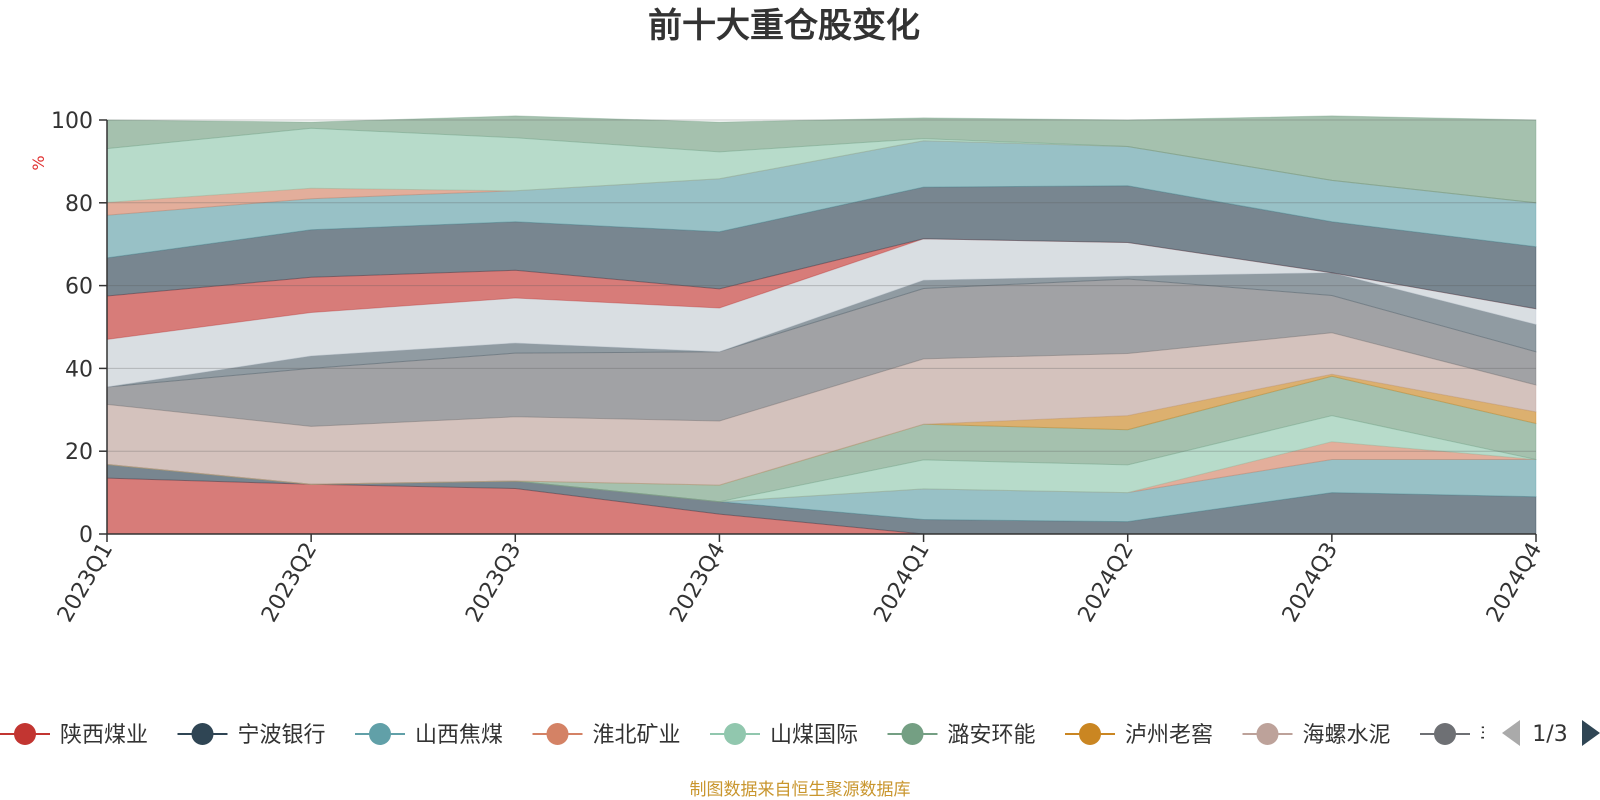 Image resolution: width=1600 pixels, height=800 pixels. What do you see at coordinates (79, 328) in the screenshot?
I see `y-axis-ticks: 0 20 40 60 80 100` at bounding box center [79, 328].